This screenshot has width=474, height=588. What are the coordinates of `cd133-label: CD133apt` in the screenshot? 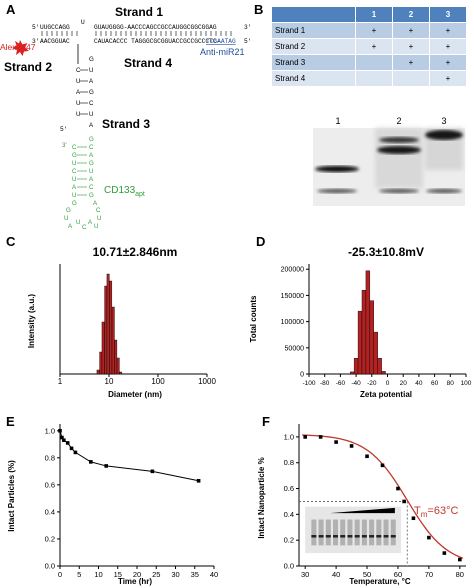 It's located at (124, 191).